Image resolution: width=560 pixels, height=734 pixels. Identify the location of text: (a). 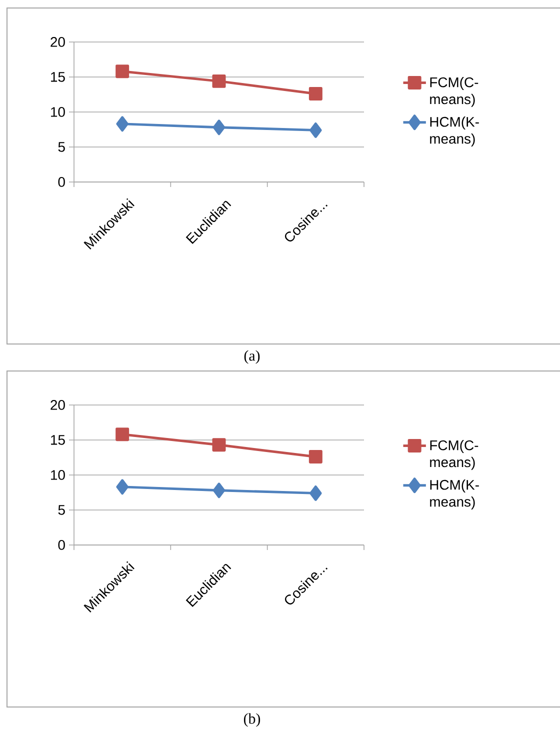
(252, 357).